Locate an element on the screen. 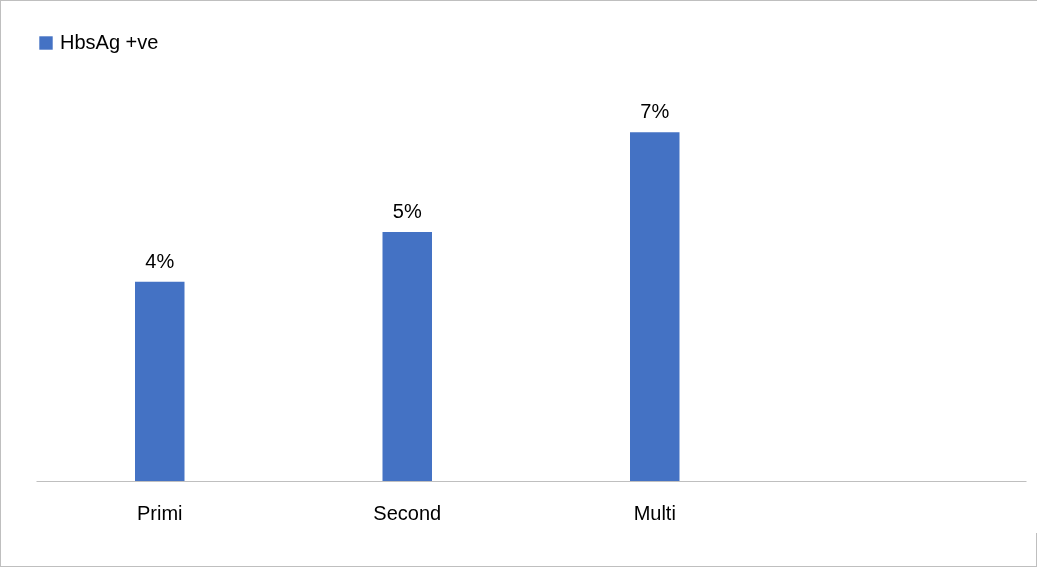 This screenshot has height=569, width=1039. x-tick-label: Second is located at coordinates (407, 512).